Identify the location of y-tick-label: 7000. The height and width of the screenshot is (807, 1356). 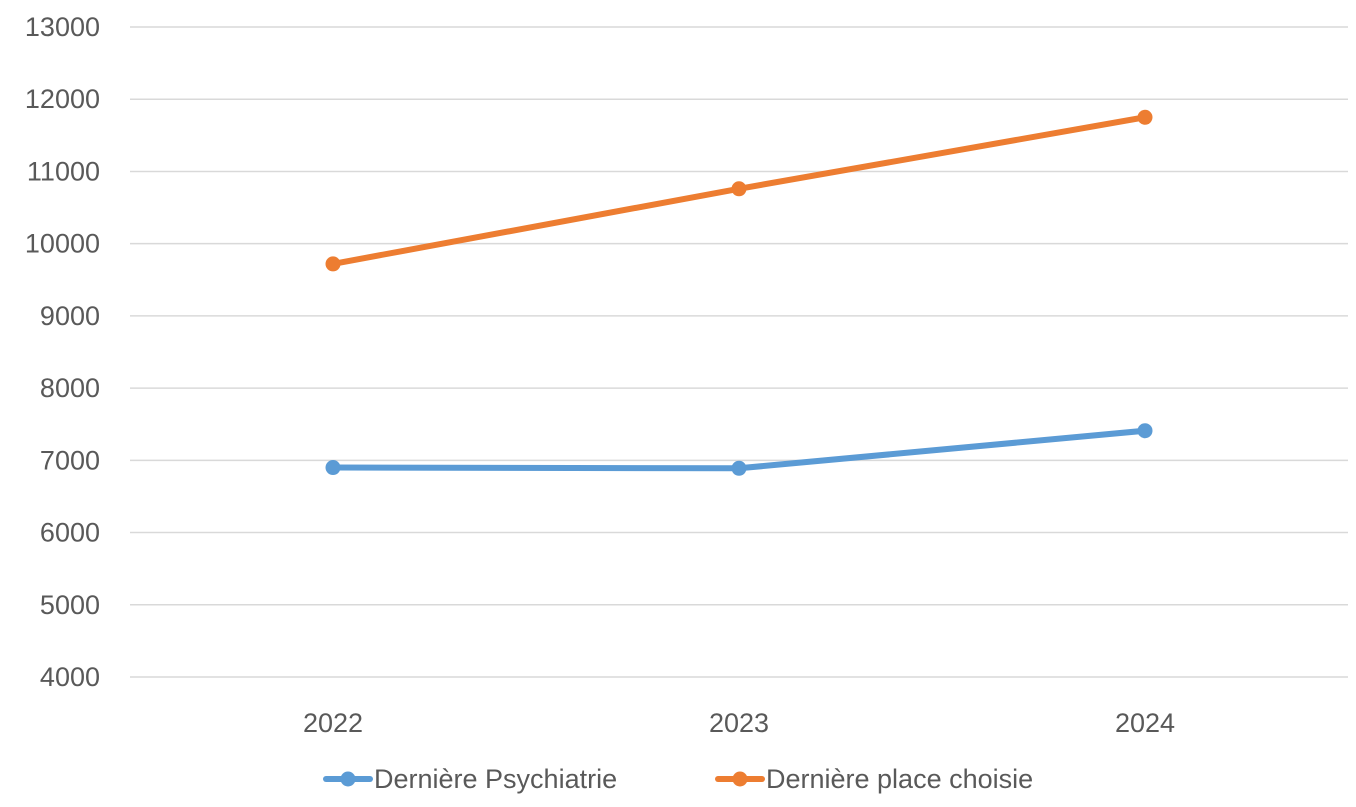
(70, 460).